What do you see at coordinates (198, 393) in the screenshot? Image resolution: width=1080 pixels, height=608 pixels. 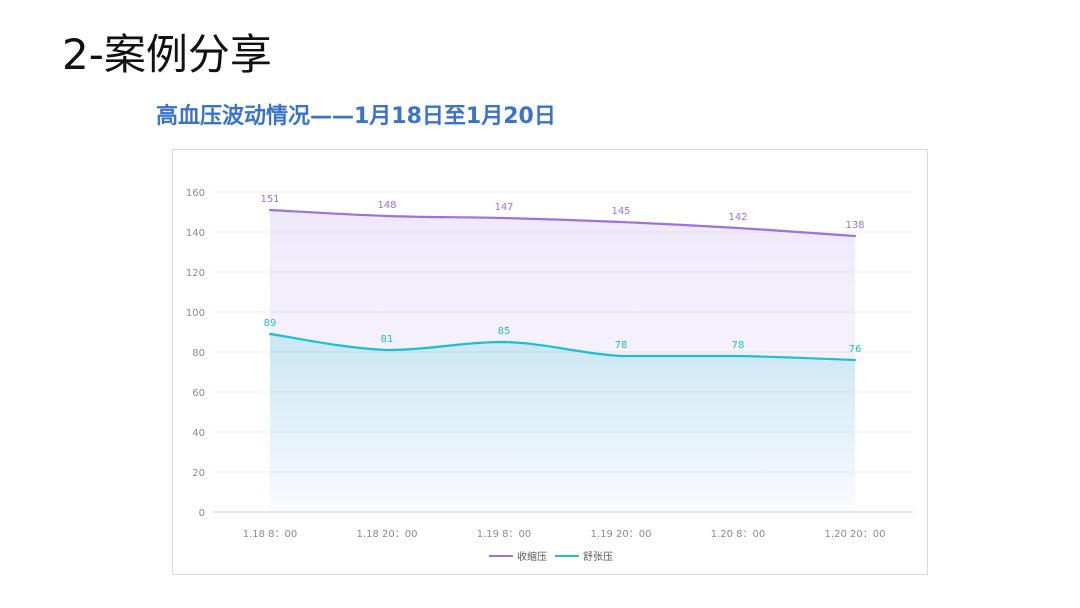 I see `y-tick-label: 60` at bounding box center [198, 393].